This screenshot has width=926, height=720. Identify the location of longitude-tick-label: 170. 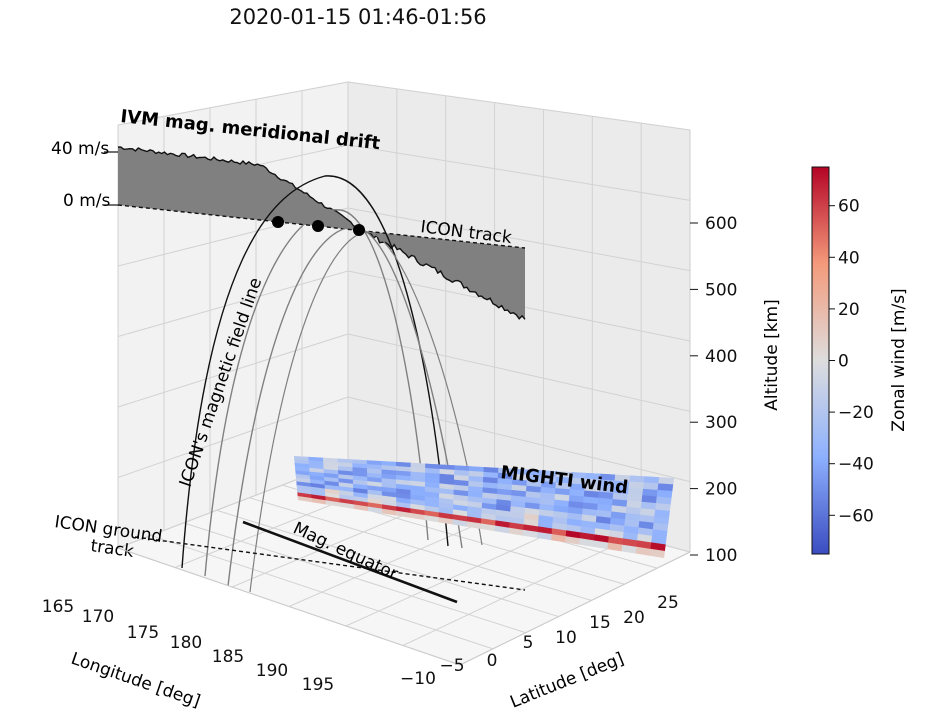
(98, 617).